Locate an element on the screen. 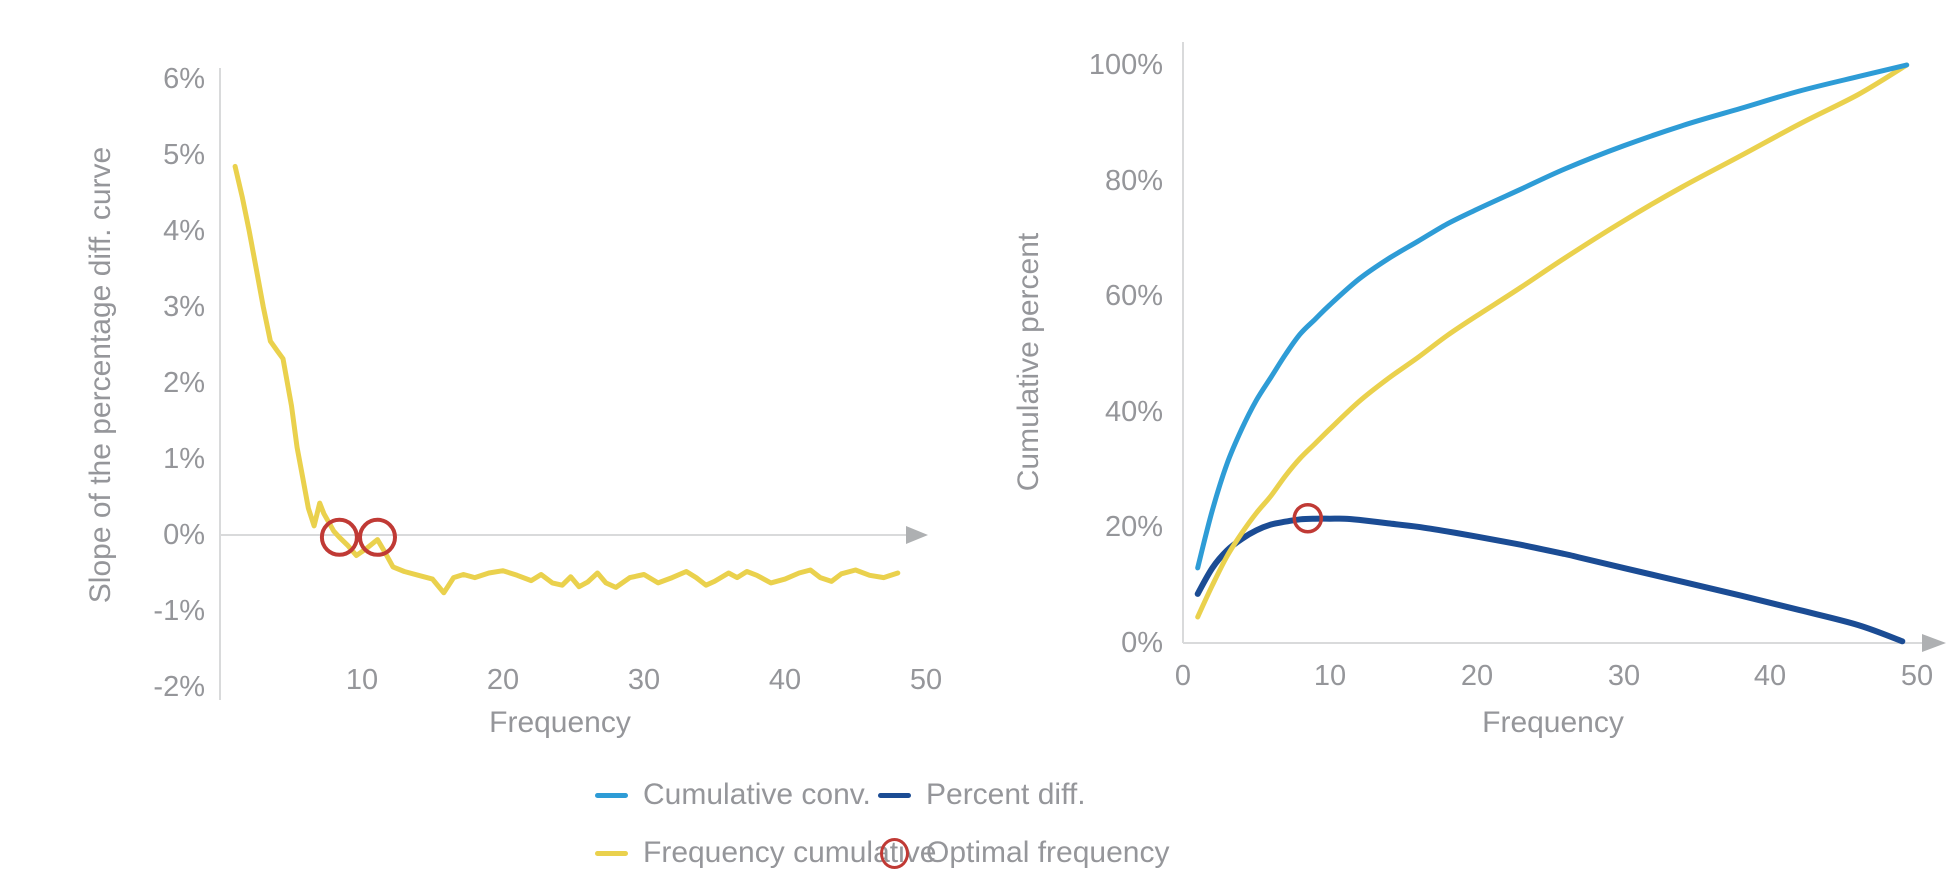 Image resolution: width=1960 pixels, height=888 pixels. right-x-tick: 50 is located at coordinates (1917, 676).